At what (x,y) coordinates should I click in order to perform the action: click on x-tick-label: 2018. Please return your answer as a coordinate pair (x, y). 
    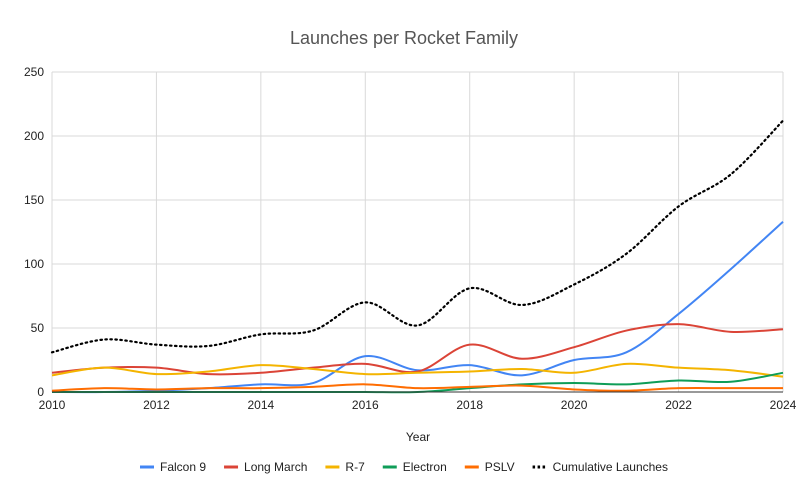
    Looking at the image, I should click on (469, 405).